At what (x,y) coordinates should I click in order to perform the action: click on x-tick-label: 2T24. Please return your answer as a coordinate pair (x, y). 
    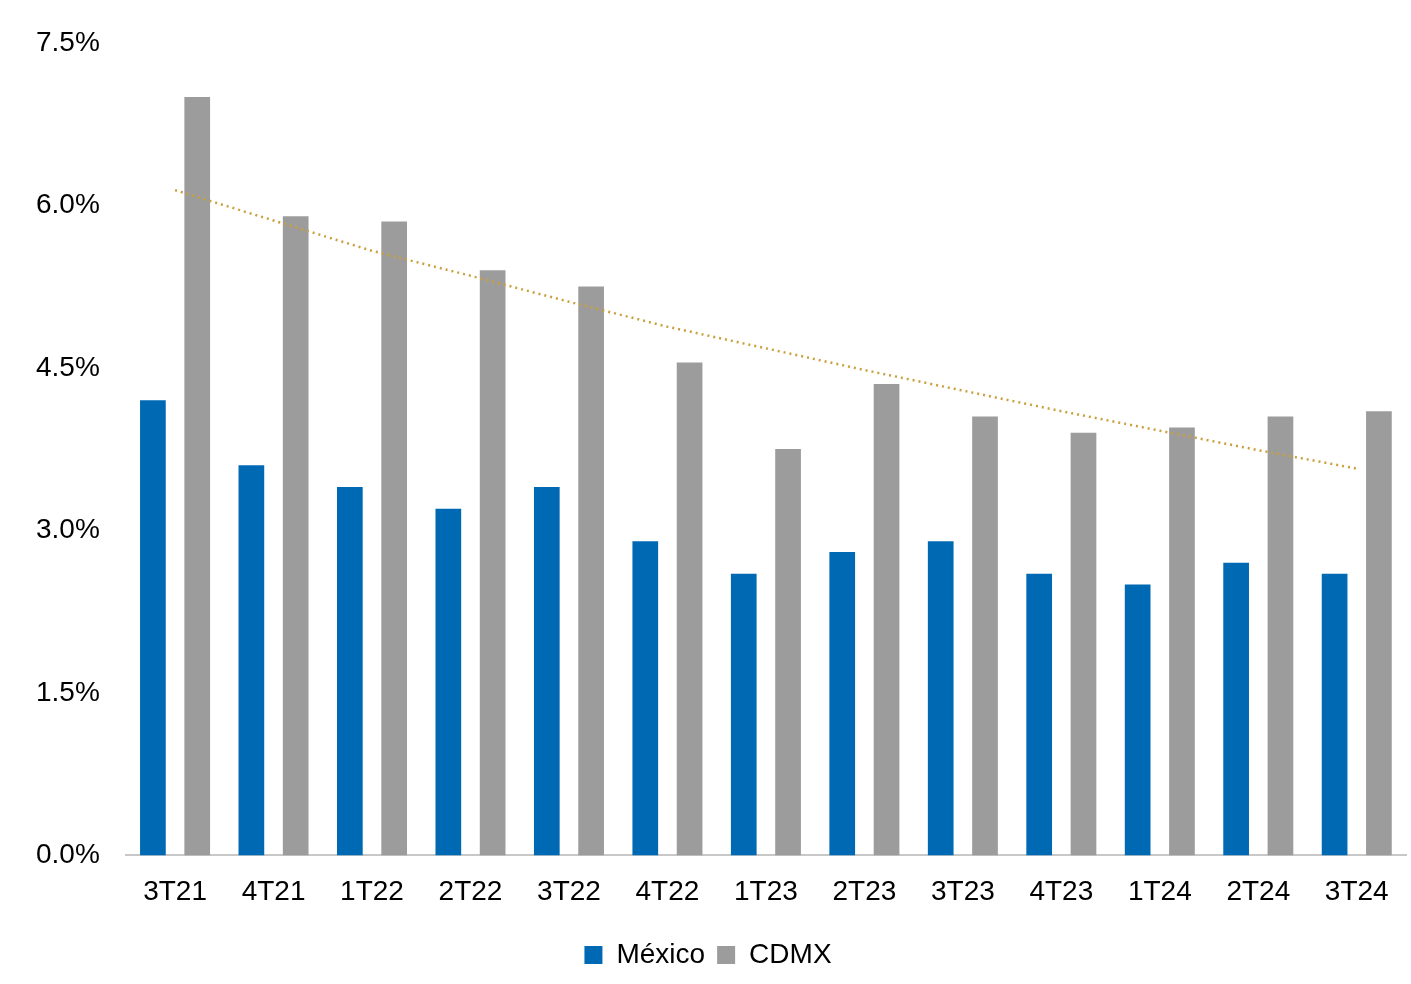
    Looking at the image, I should click on (1258, 890).